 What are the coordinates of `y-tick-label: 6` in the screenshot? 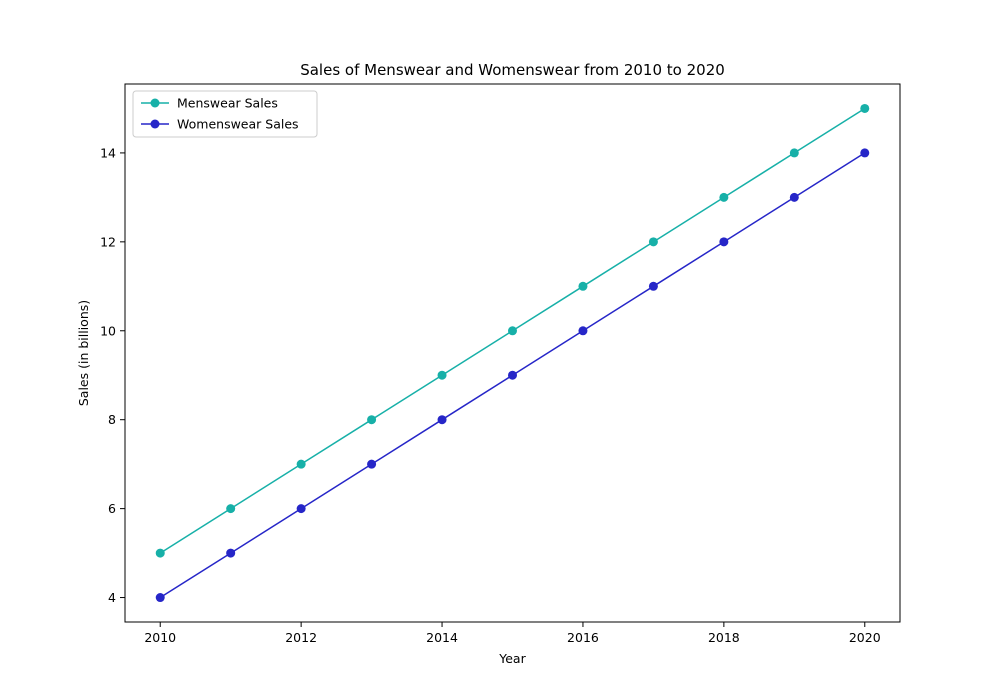 It's located at (112, 508).